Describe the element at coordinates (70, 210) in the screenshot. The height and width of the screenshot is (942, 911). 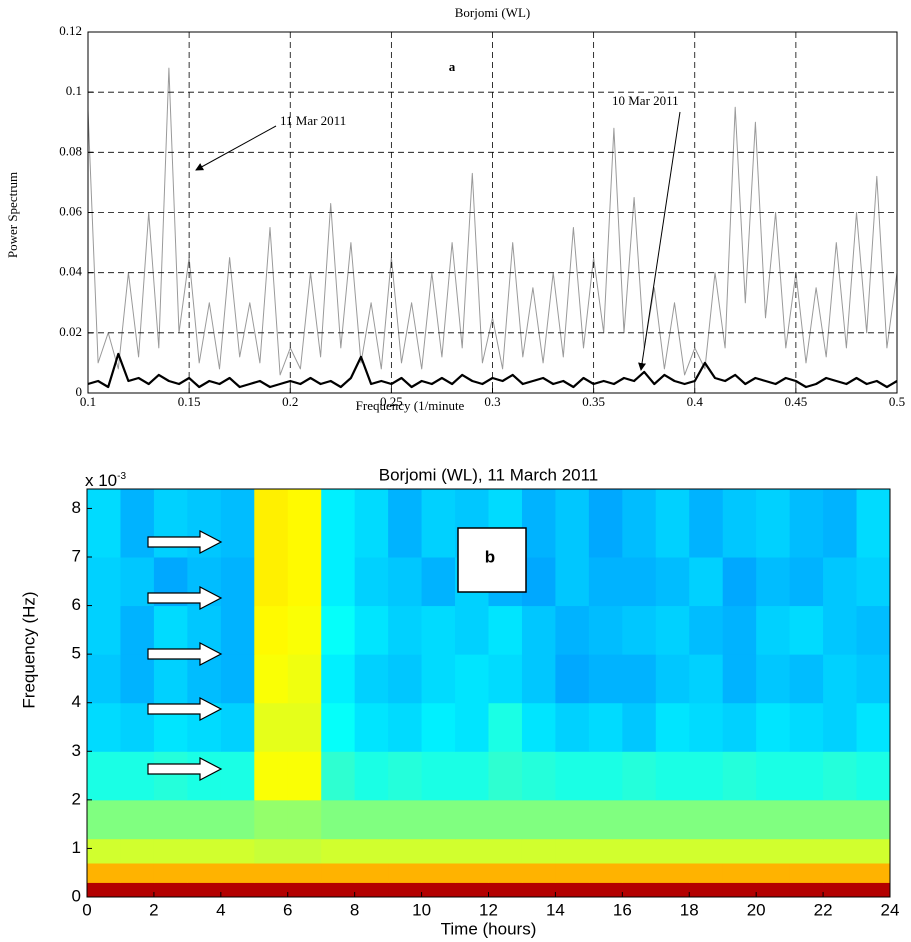
I see `y-tick-label: 0.06` at that location.